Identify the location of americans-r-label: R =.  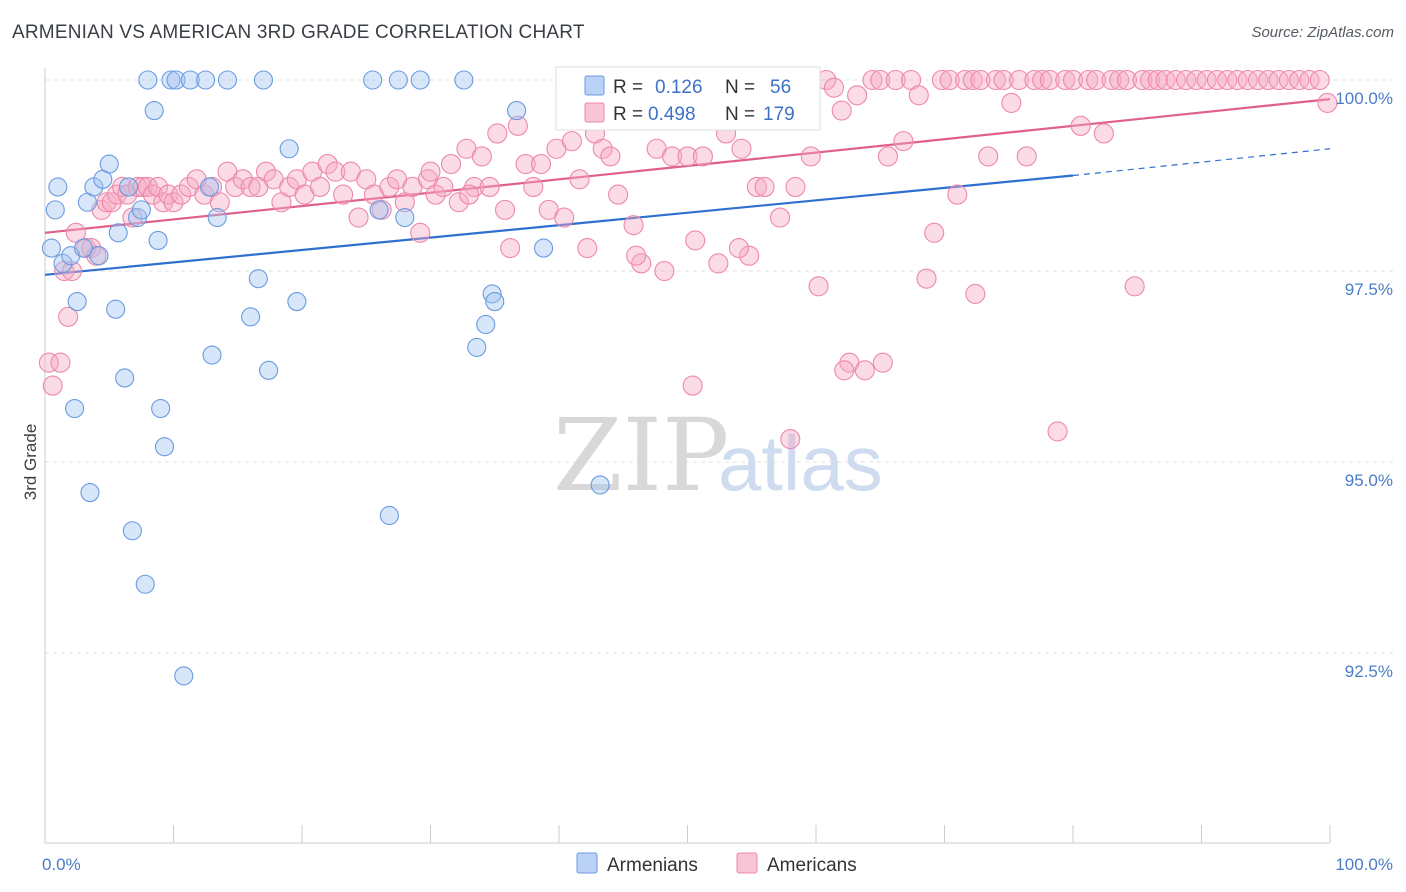
(628, 114).